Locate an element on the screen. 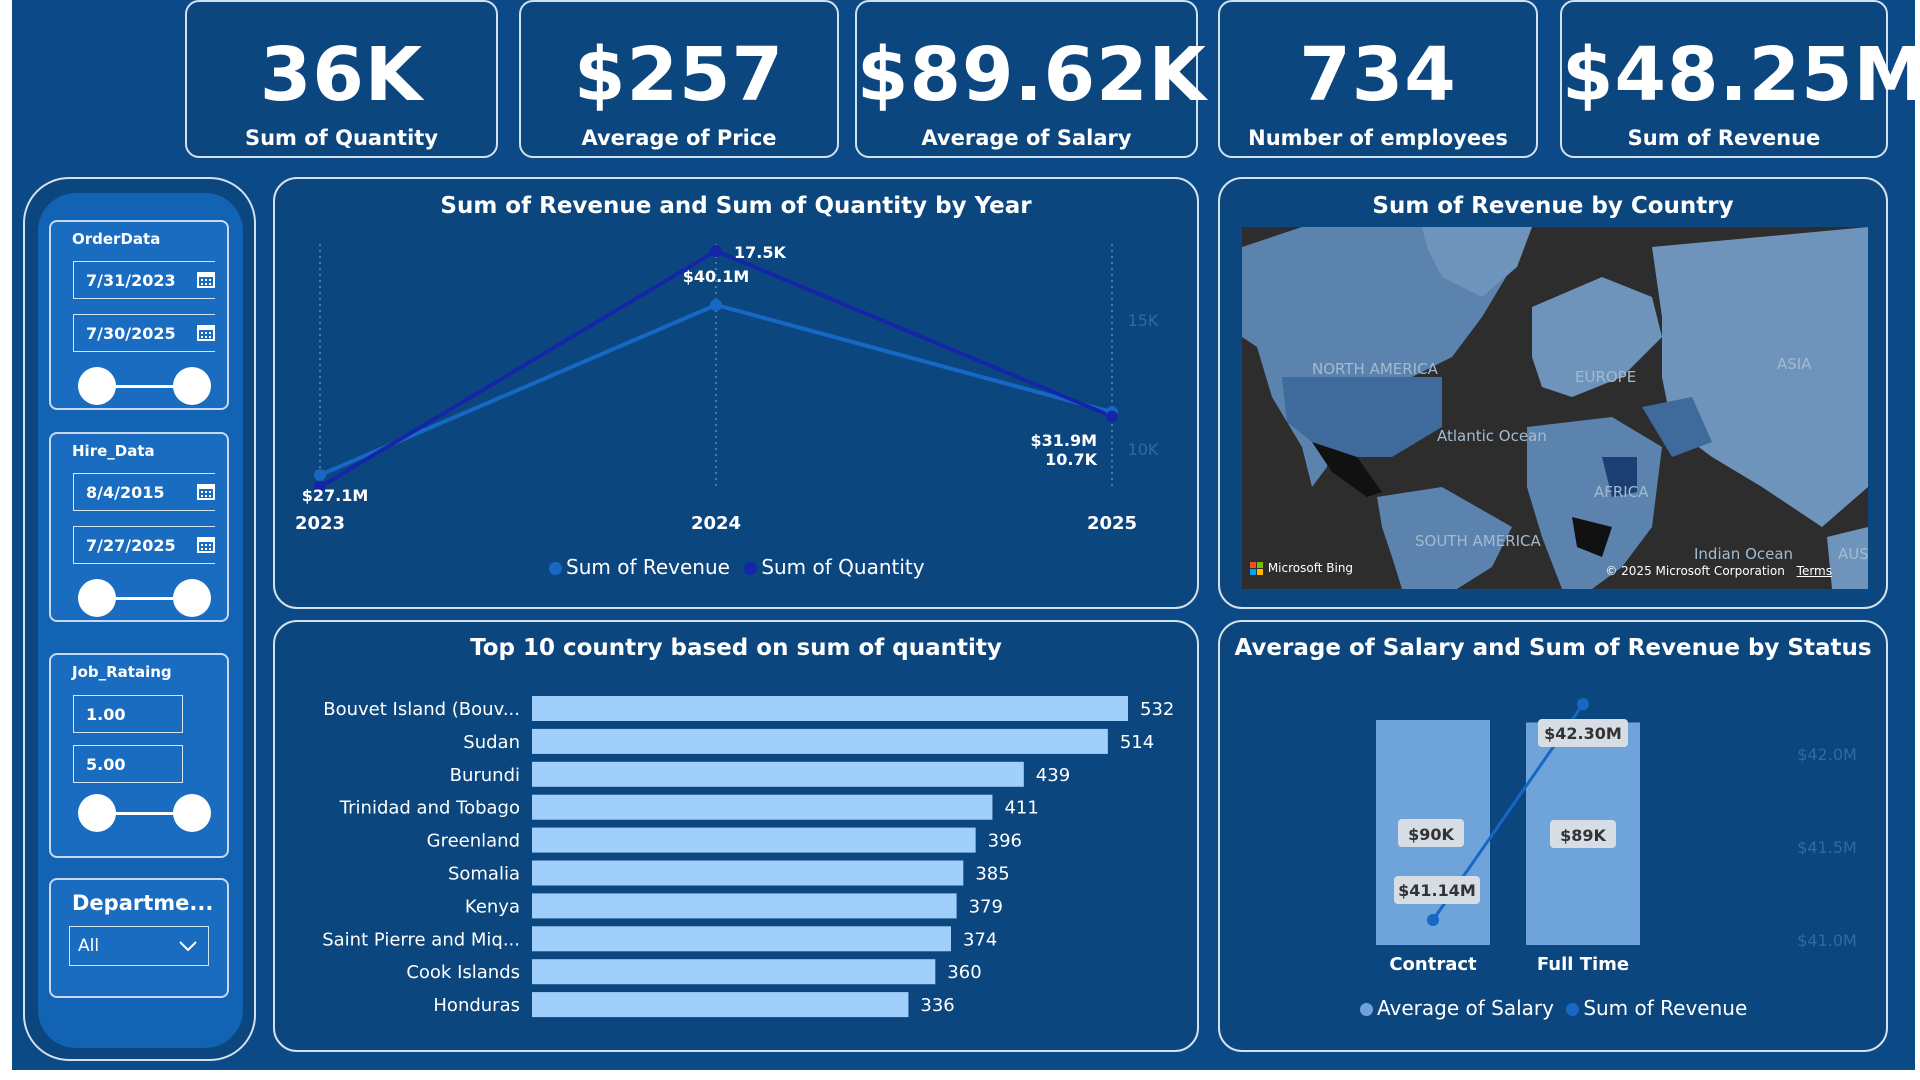 The width and height of the screenshot is (1920, 1080). kpi-card-price: $257 Average of Price is located at coordinates (679, 79).